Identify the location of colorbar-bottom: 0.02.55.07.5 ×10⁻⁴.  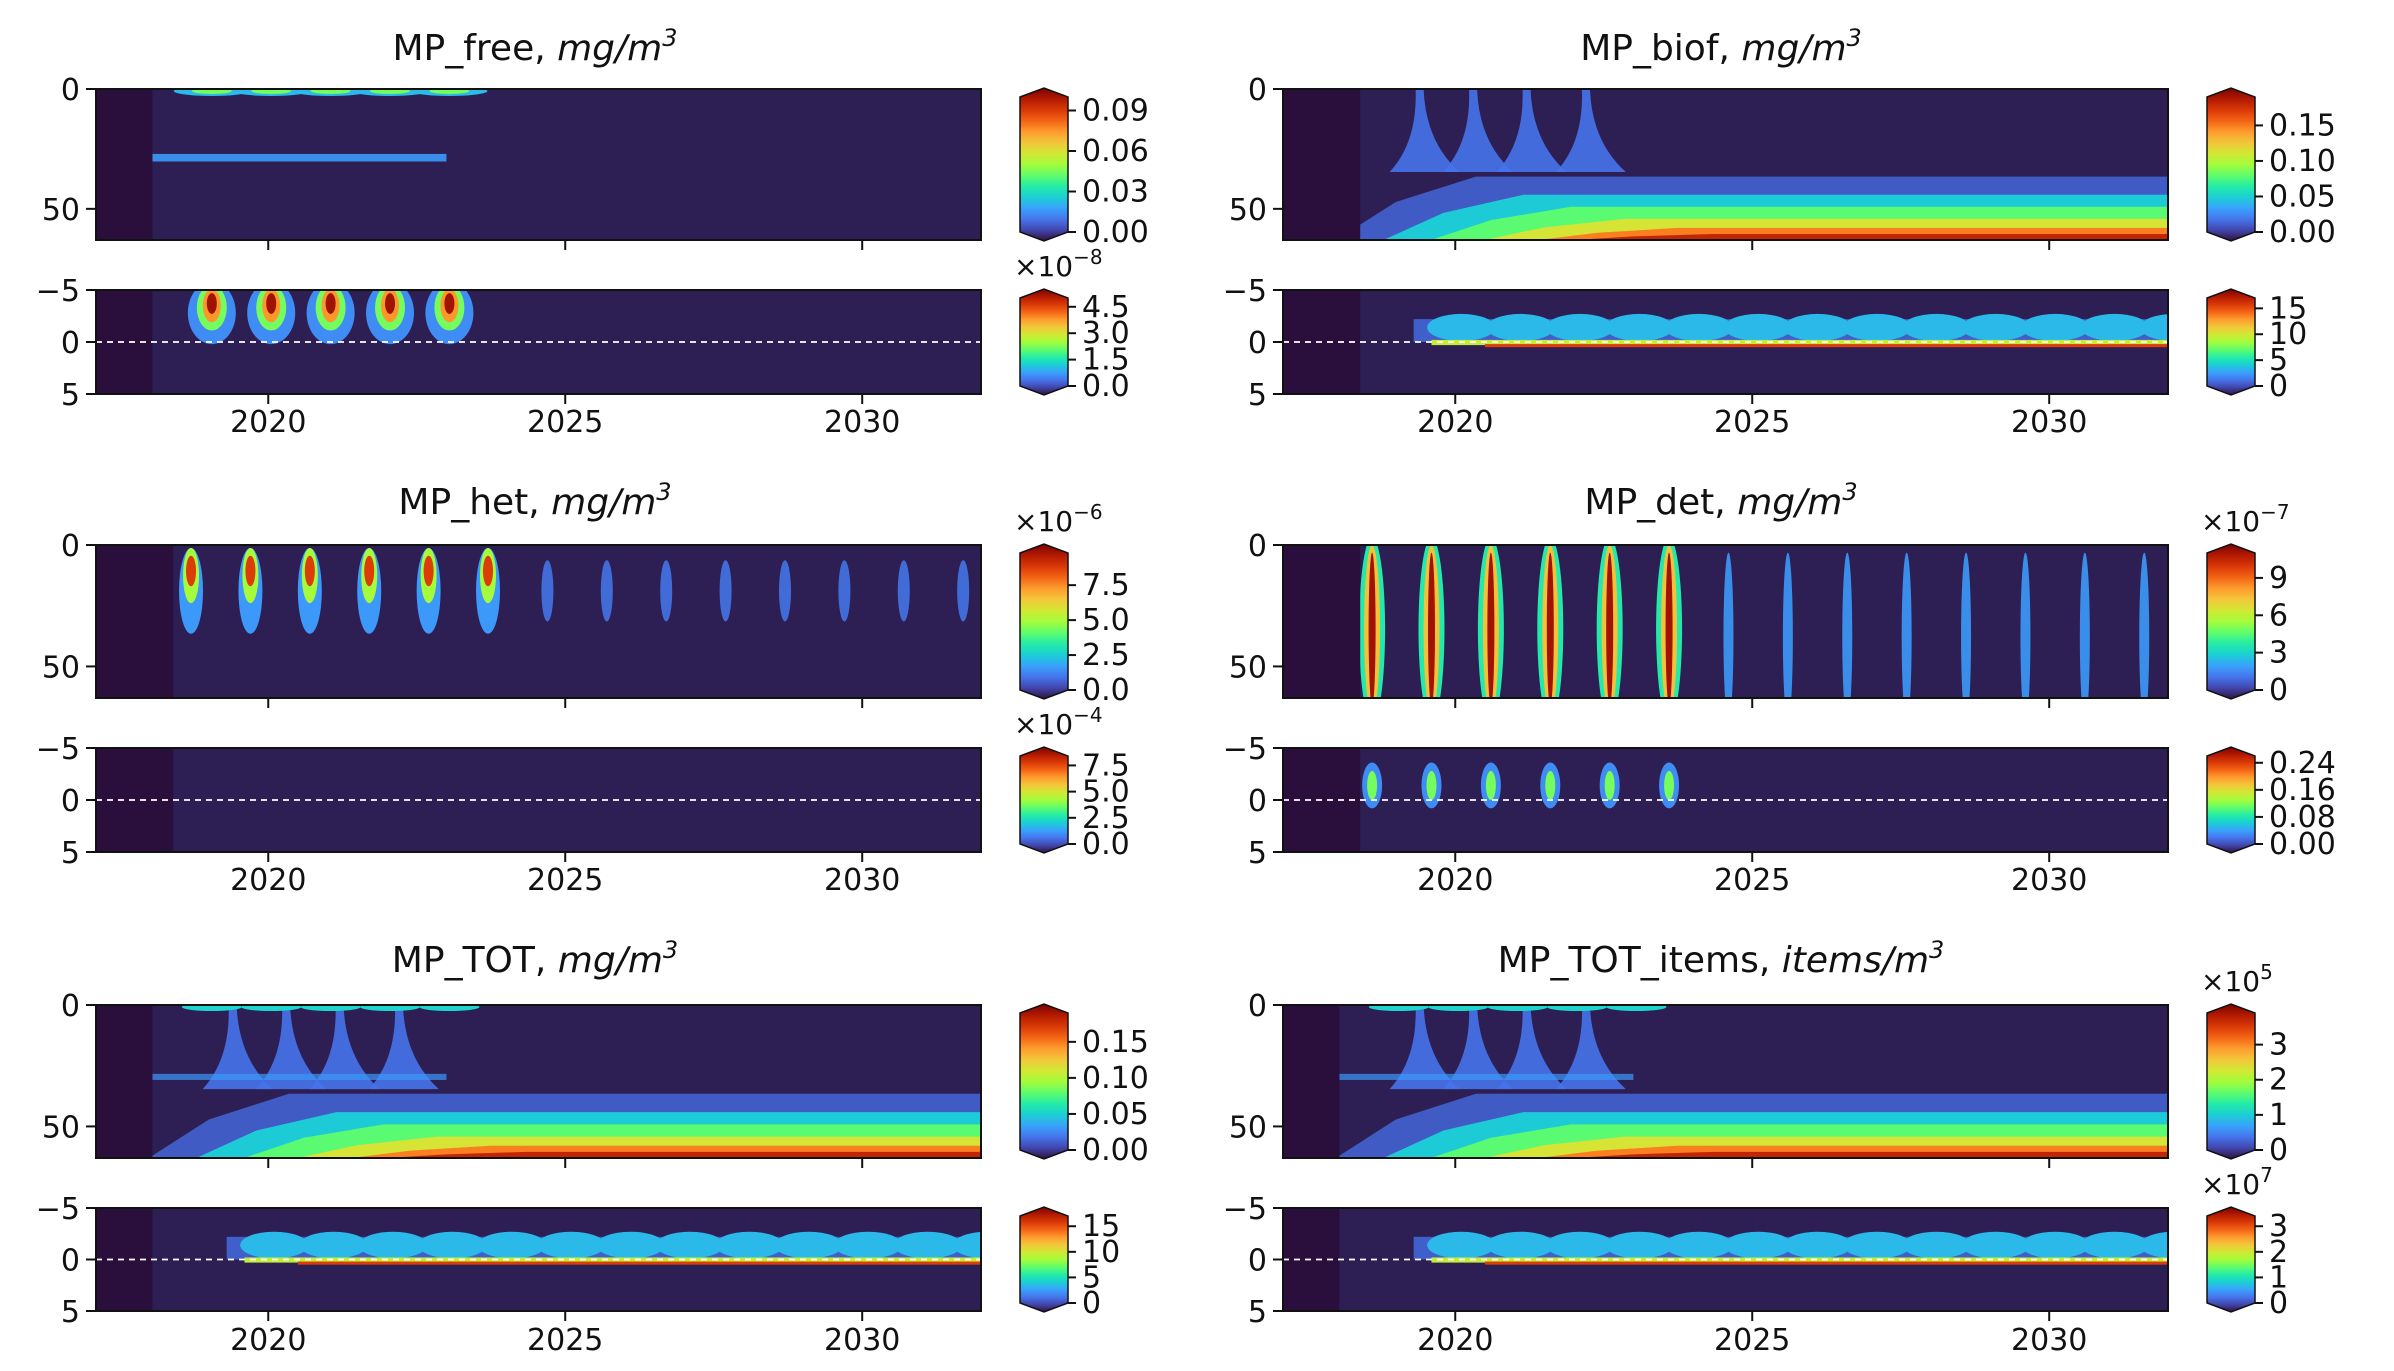
(1072, 782).